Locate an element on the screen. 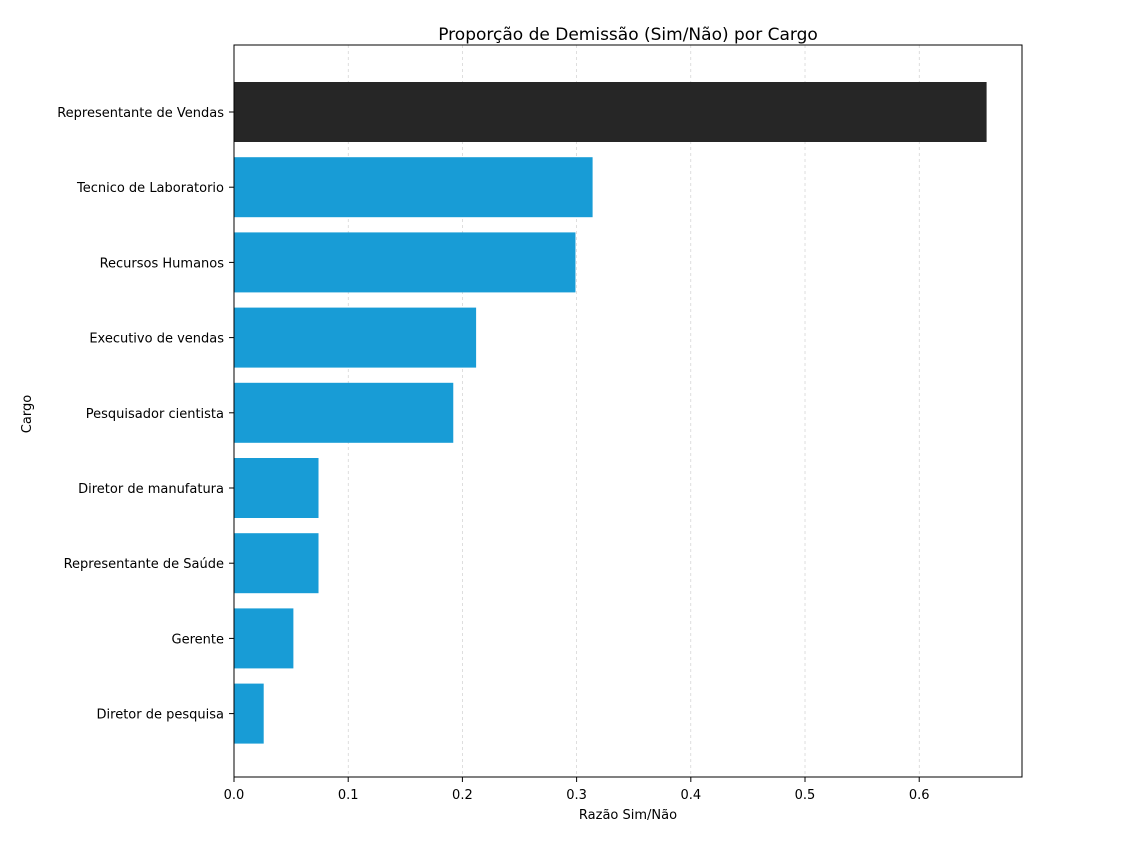 This screenshot has height=863, width=1127. x-axis-ticks: 0.0 0.1 0.2 0.3 0.4 0.5 0.6 is located at coordinates (577, 790).